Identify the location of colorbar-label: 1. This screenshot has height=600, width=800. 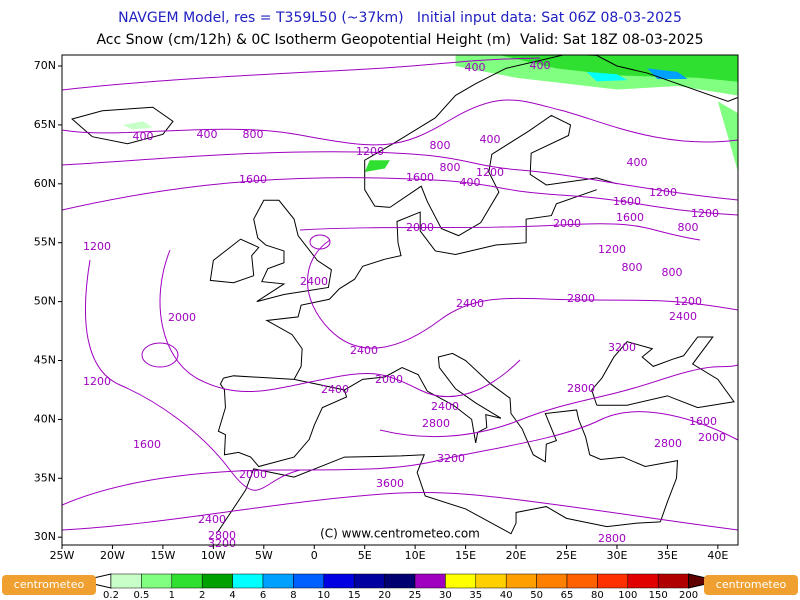
(172, 595).